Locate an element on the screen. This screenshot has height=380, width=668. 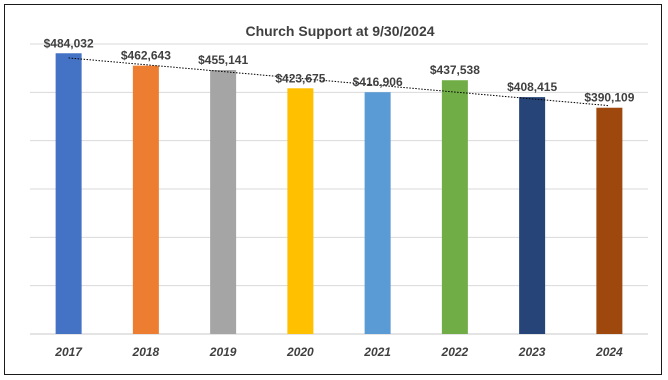
x-tick-2023: 2023 is located at coordinates (532, 352).